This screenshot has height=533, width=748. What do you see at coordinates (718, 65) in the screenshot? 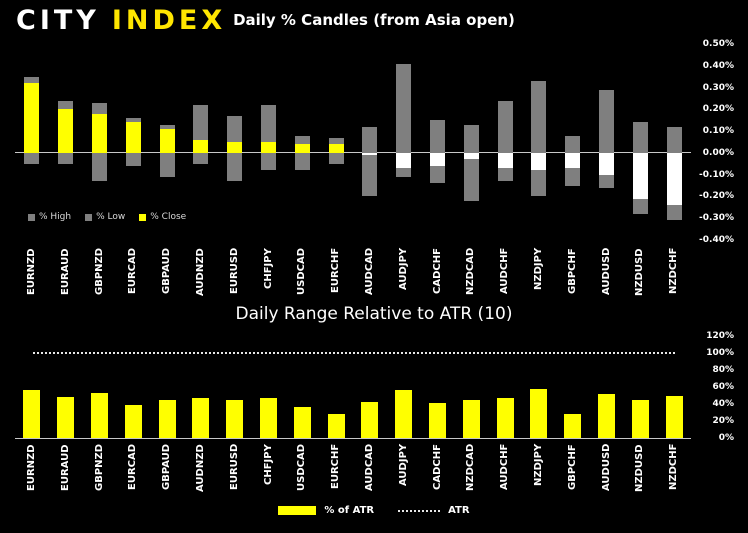
I see `y-axis-tick-label: 0.40%` at bounding box center [718, 65].